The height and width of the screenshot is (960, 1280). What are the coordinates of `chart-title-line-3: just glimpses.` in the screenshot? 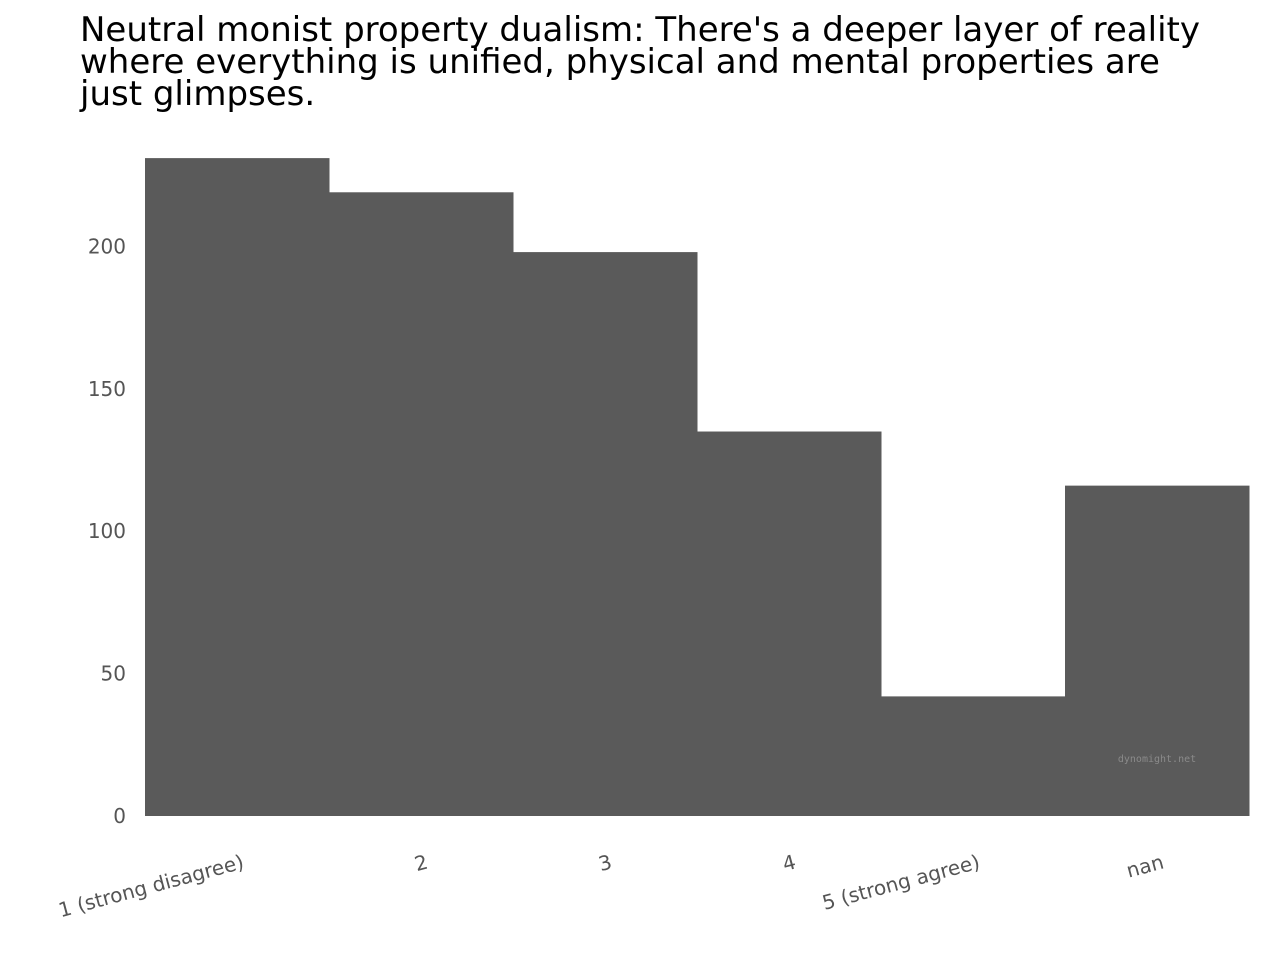 It's located at (197, 94).